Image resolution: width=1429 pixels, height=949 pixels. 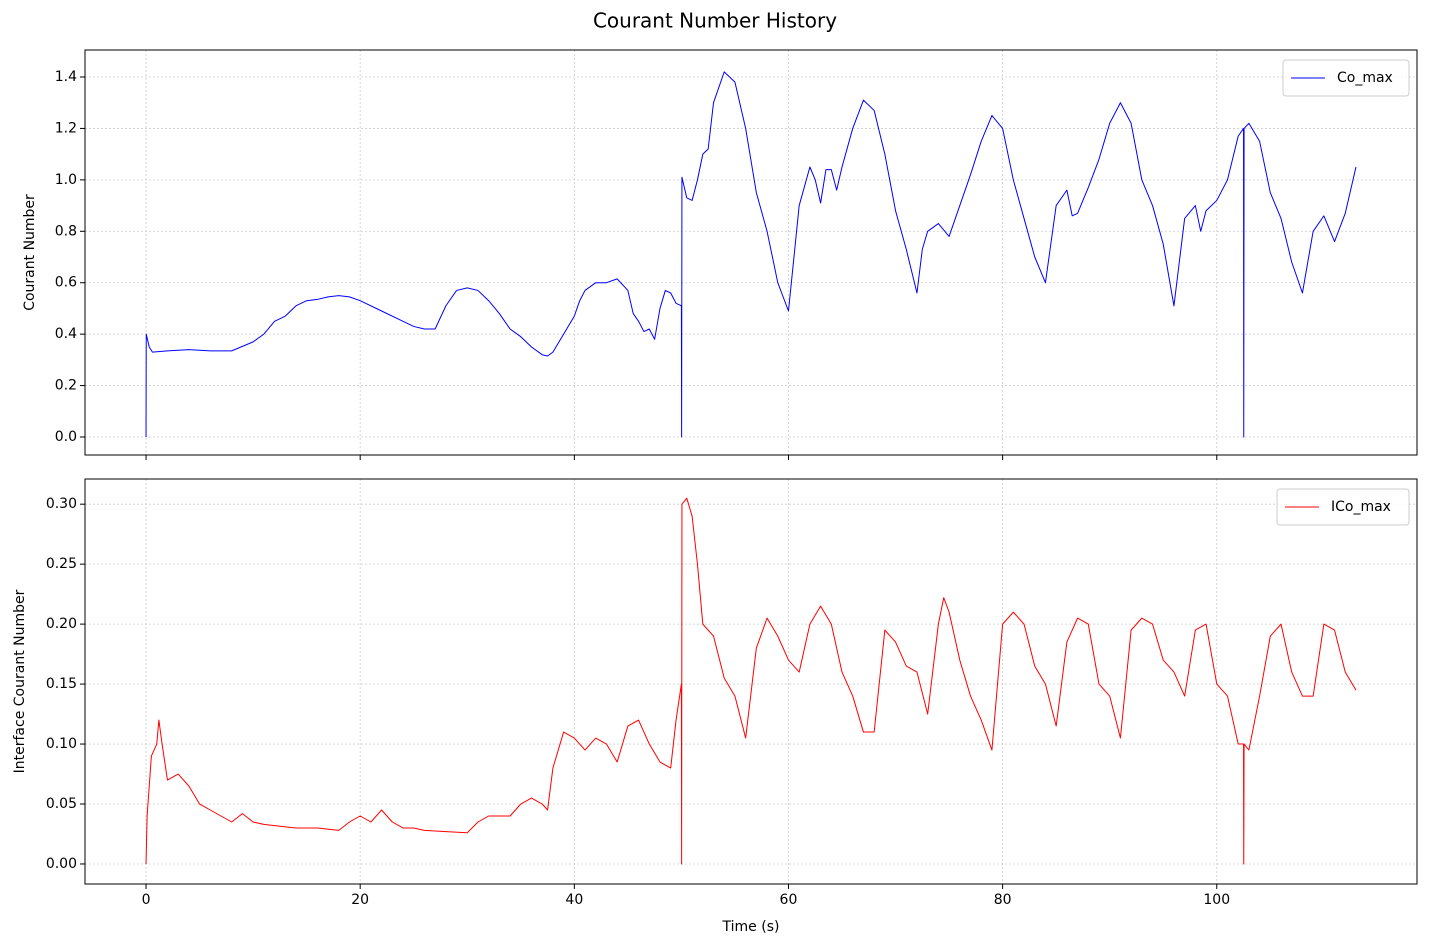 I want to click on x-tick-label: 0, so click(x=146, y=900).